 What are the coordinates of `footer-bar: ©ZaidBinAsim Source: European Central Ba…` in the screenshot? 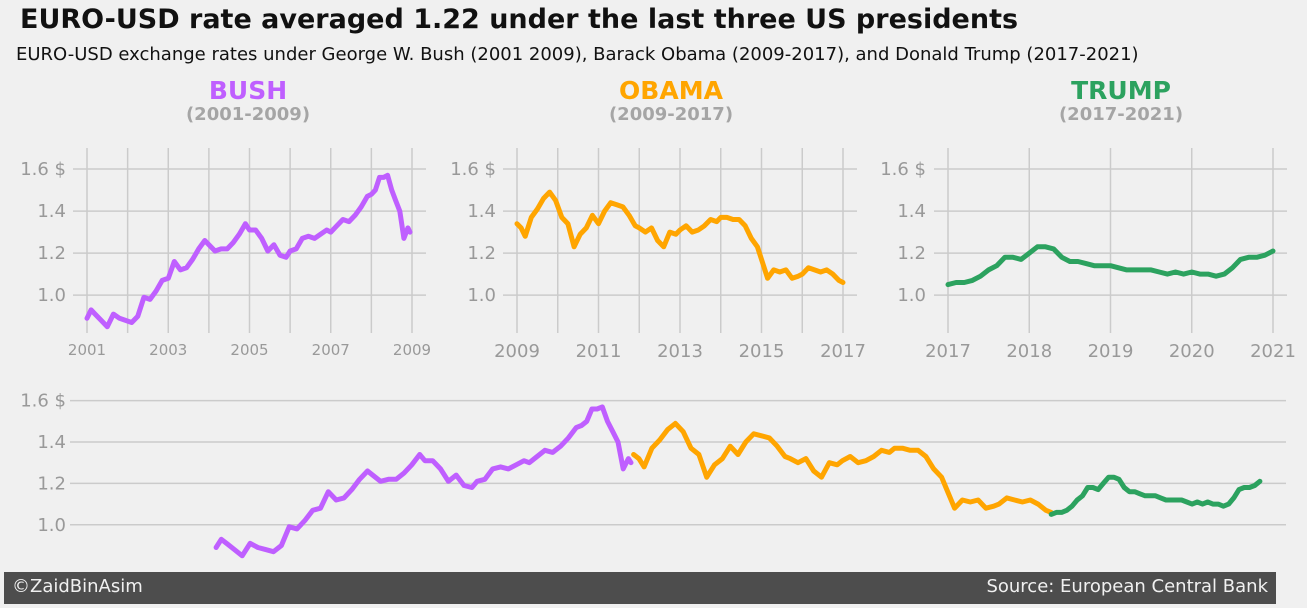 It's located at (640, 588).